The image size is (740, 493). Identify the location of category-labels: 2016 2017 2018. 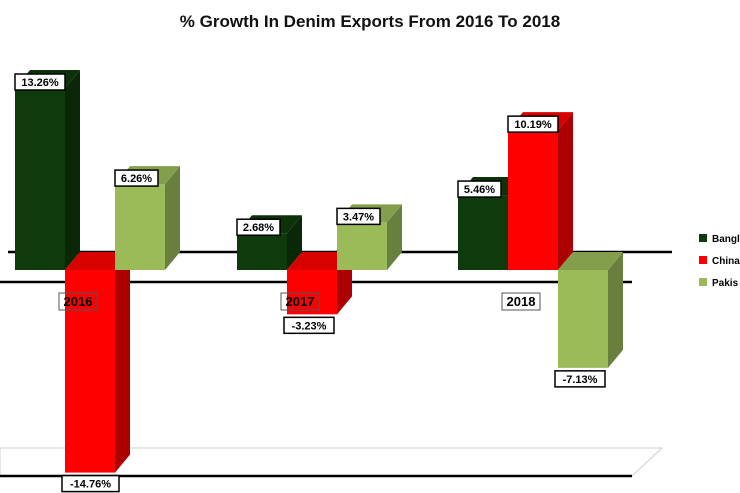
(299, 301).